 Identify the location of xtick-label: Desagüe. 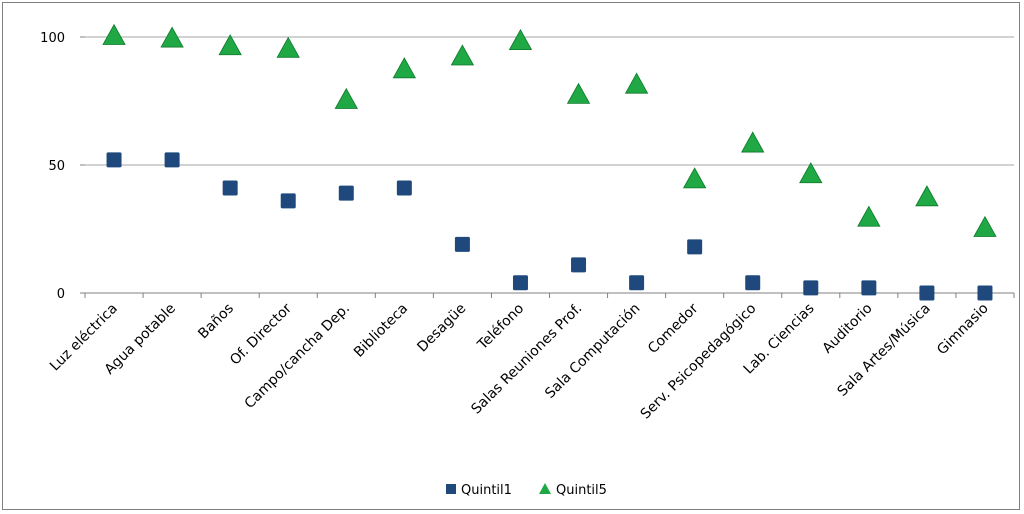
(441, 328).